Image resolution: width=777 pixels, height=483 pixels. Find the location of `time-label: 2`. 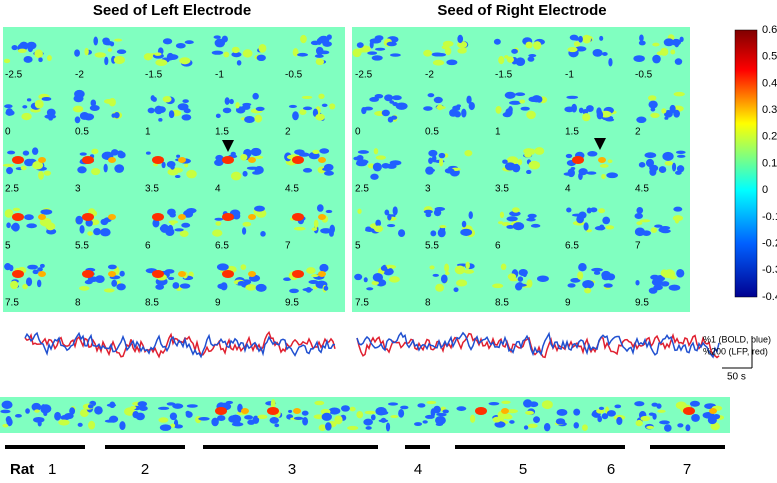

time-label: 2 is located at coordinates (638, 132).